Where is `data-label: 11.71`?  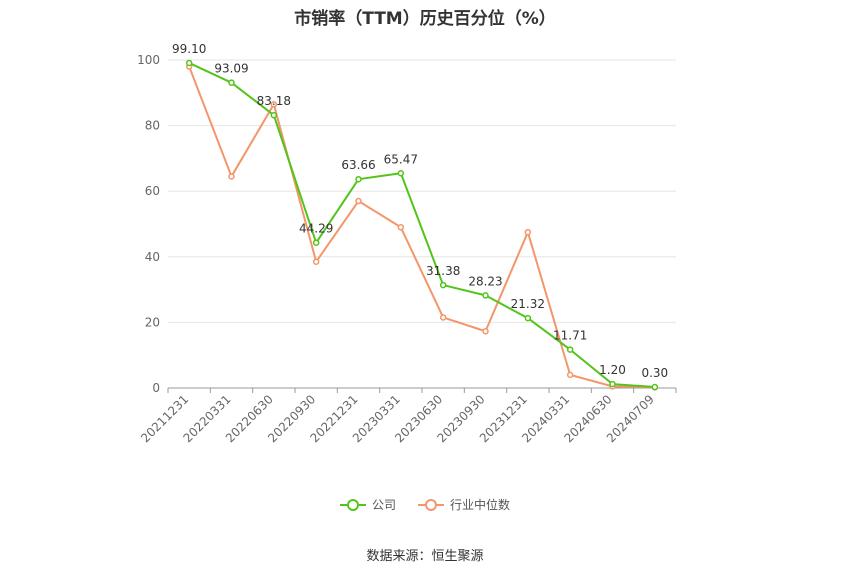 data-label: 11.71 is located at coordinates (570, 336).